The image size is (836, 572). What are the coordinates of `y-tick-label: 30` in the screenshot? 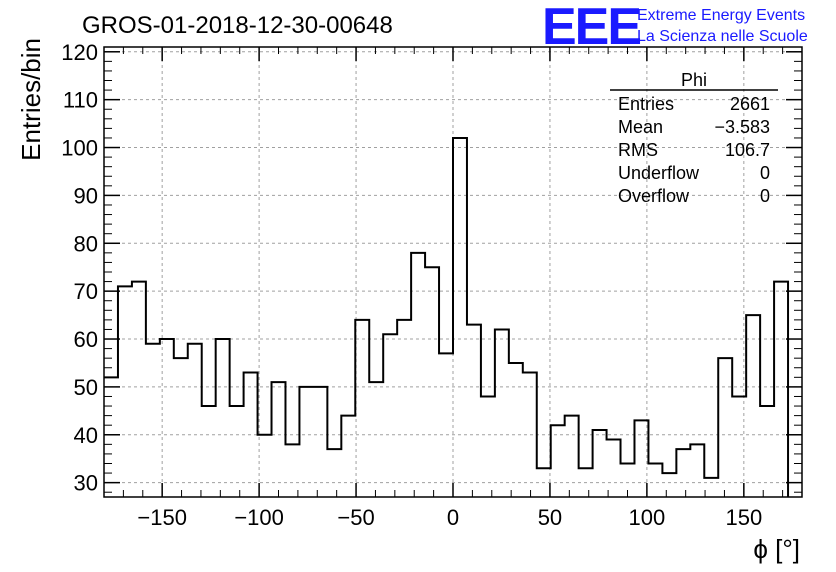 It's located at (86, 483).